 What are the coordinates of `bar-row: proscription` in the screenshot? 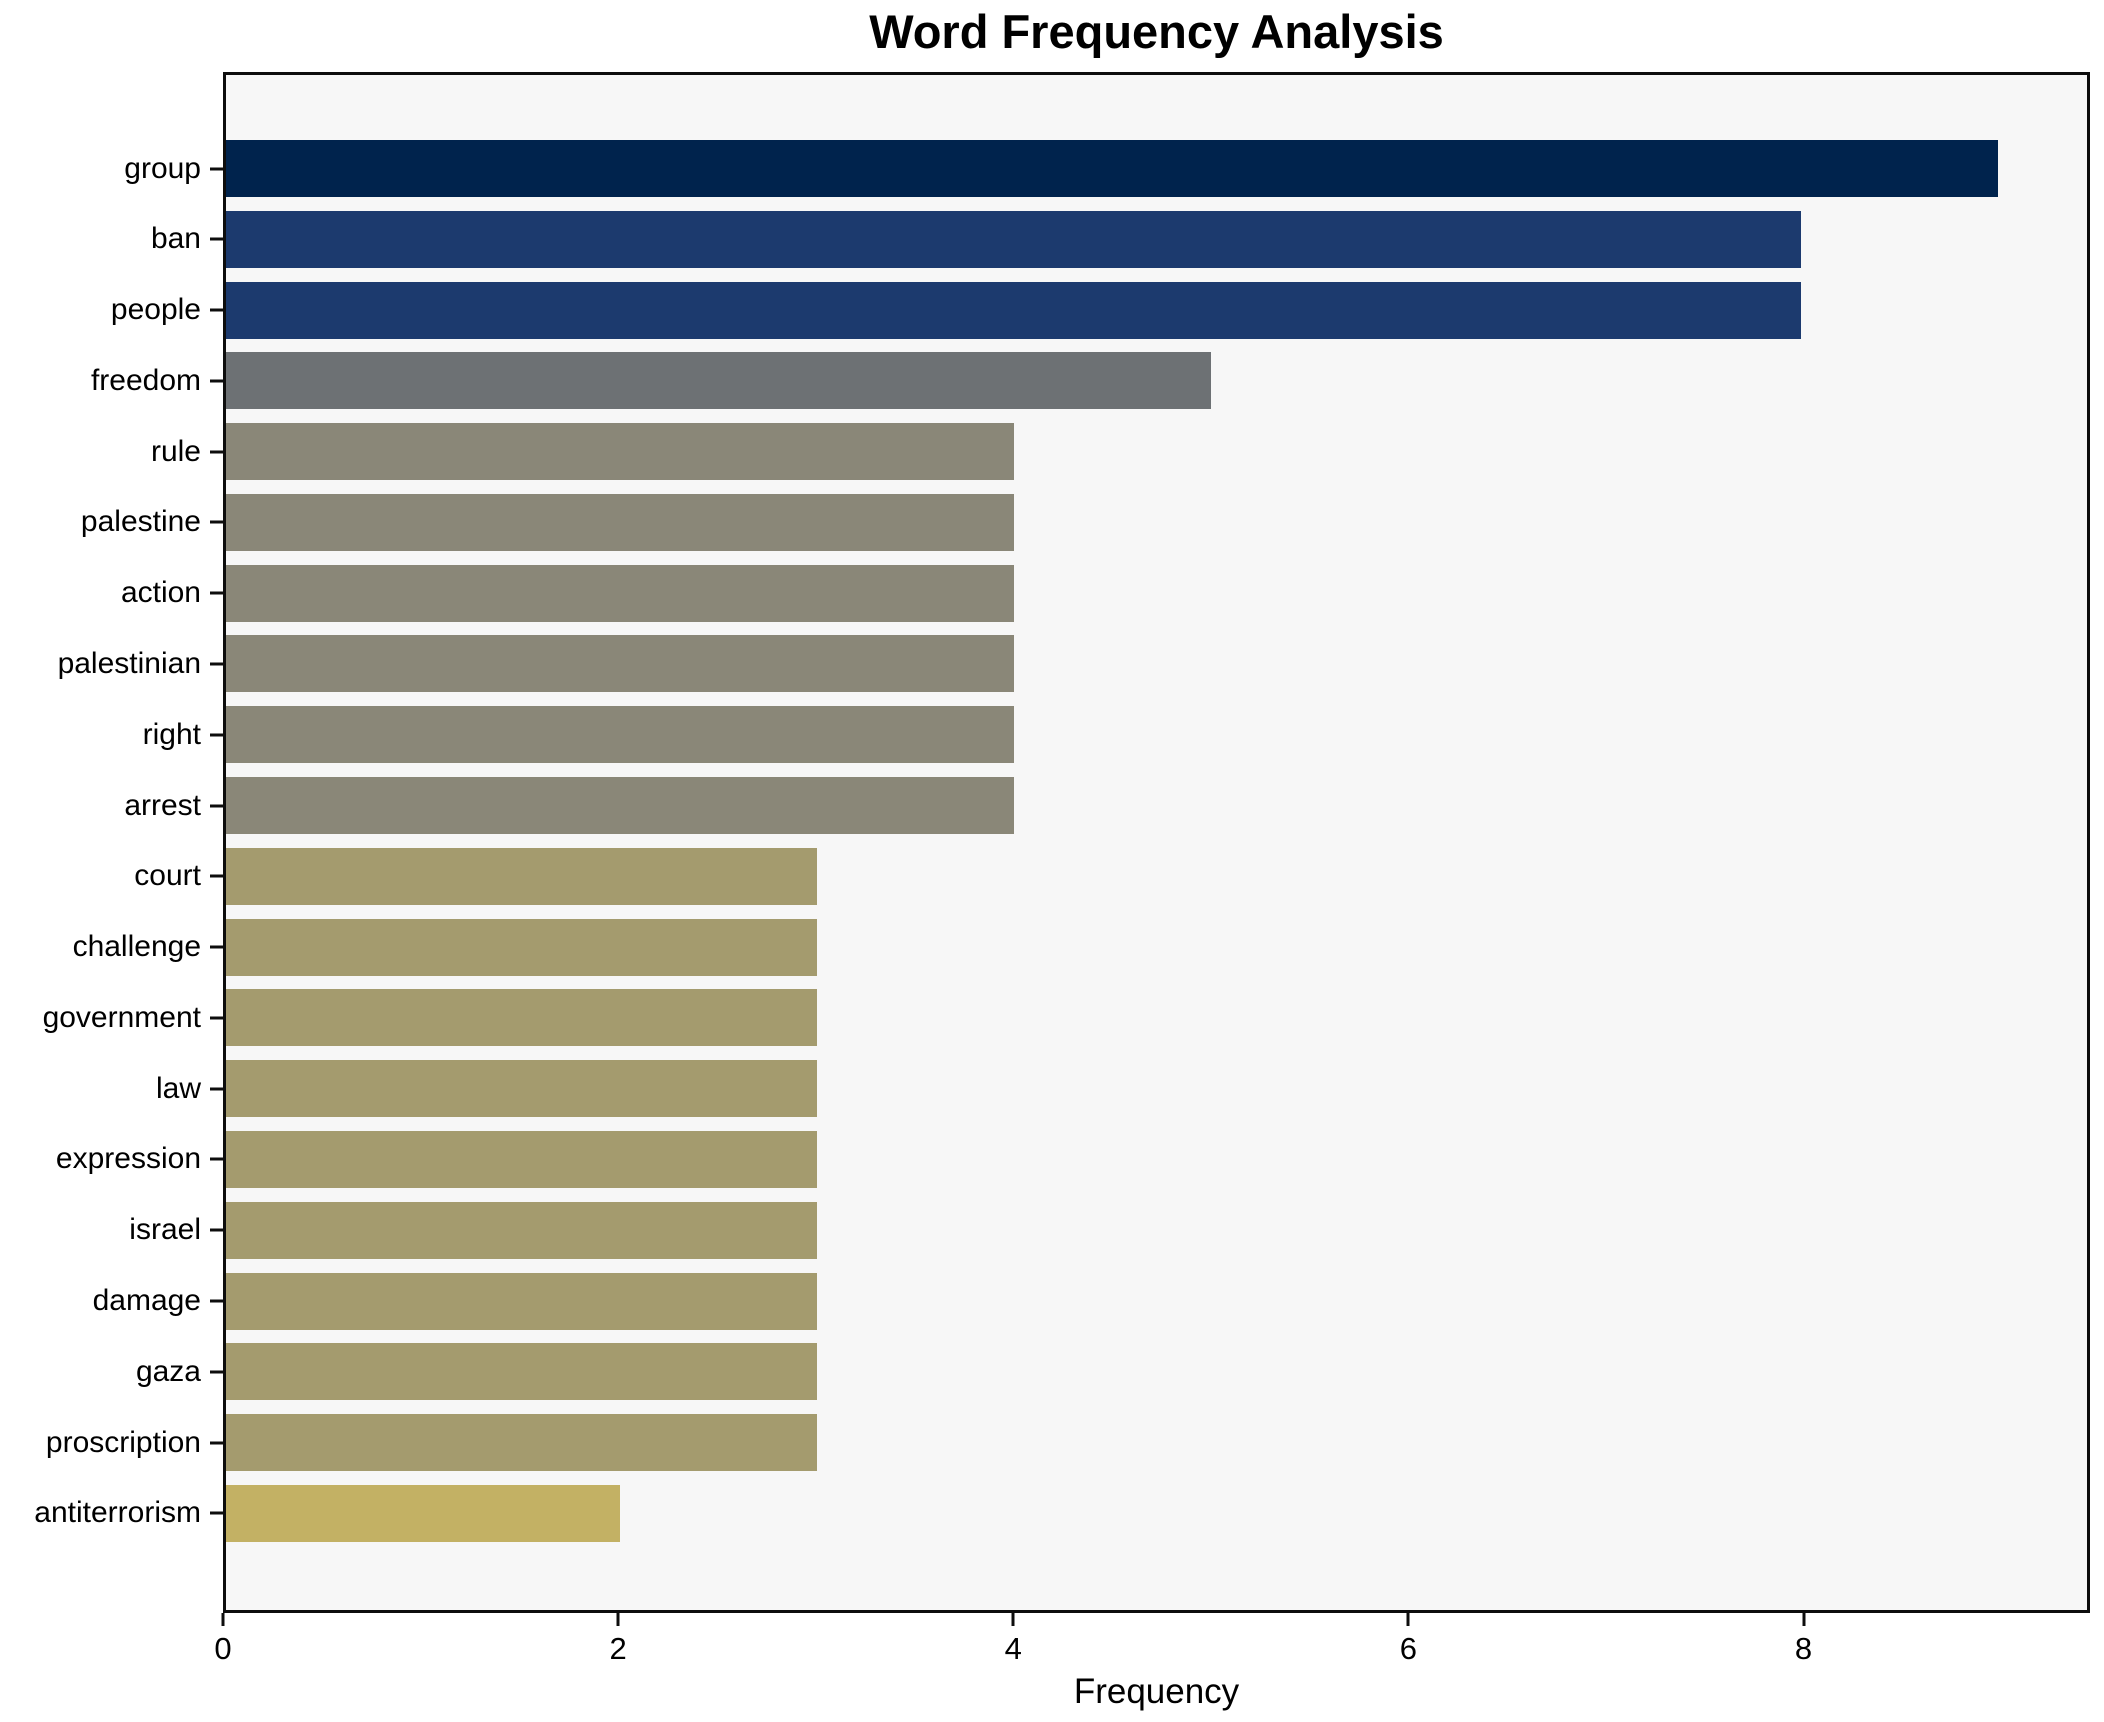 It's located at (1066, 1443).